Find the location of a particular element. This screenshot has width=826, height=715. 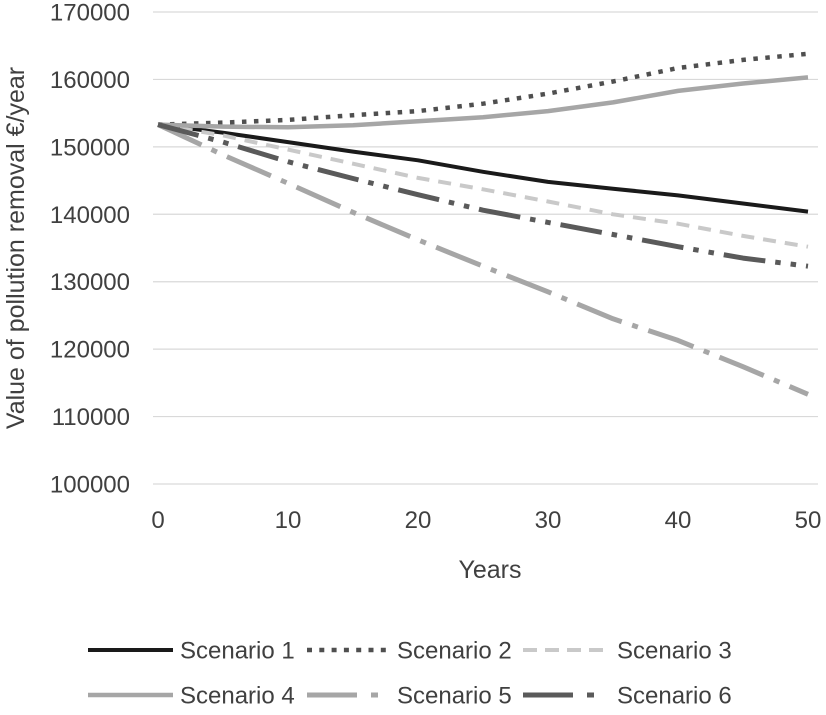

legend-item-scenario-3: Scenario 3 is located at coordinates (627, 651).